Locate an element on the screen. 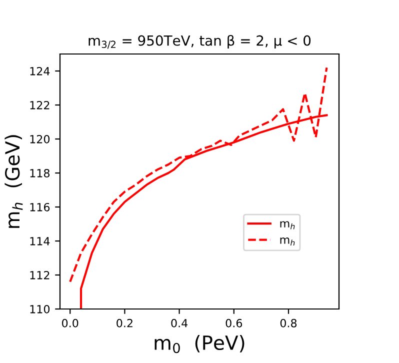 The image size is (399, 363). y-tick-label: 112 is located at coordinates (40, 275).